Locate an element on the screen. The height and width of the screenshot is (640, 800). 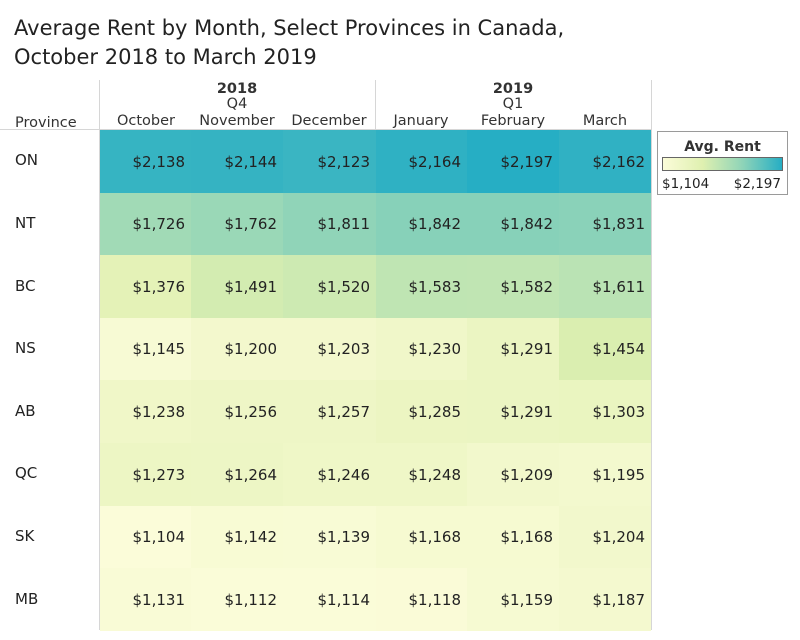
heatmap-cell-ab-march: $1,303 is located at coordinates (605, 411).